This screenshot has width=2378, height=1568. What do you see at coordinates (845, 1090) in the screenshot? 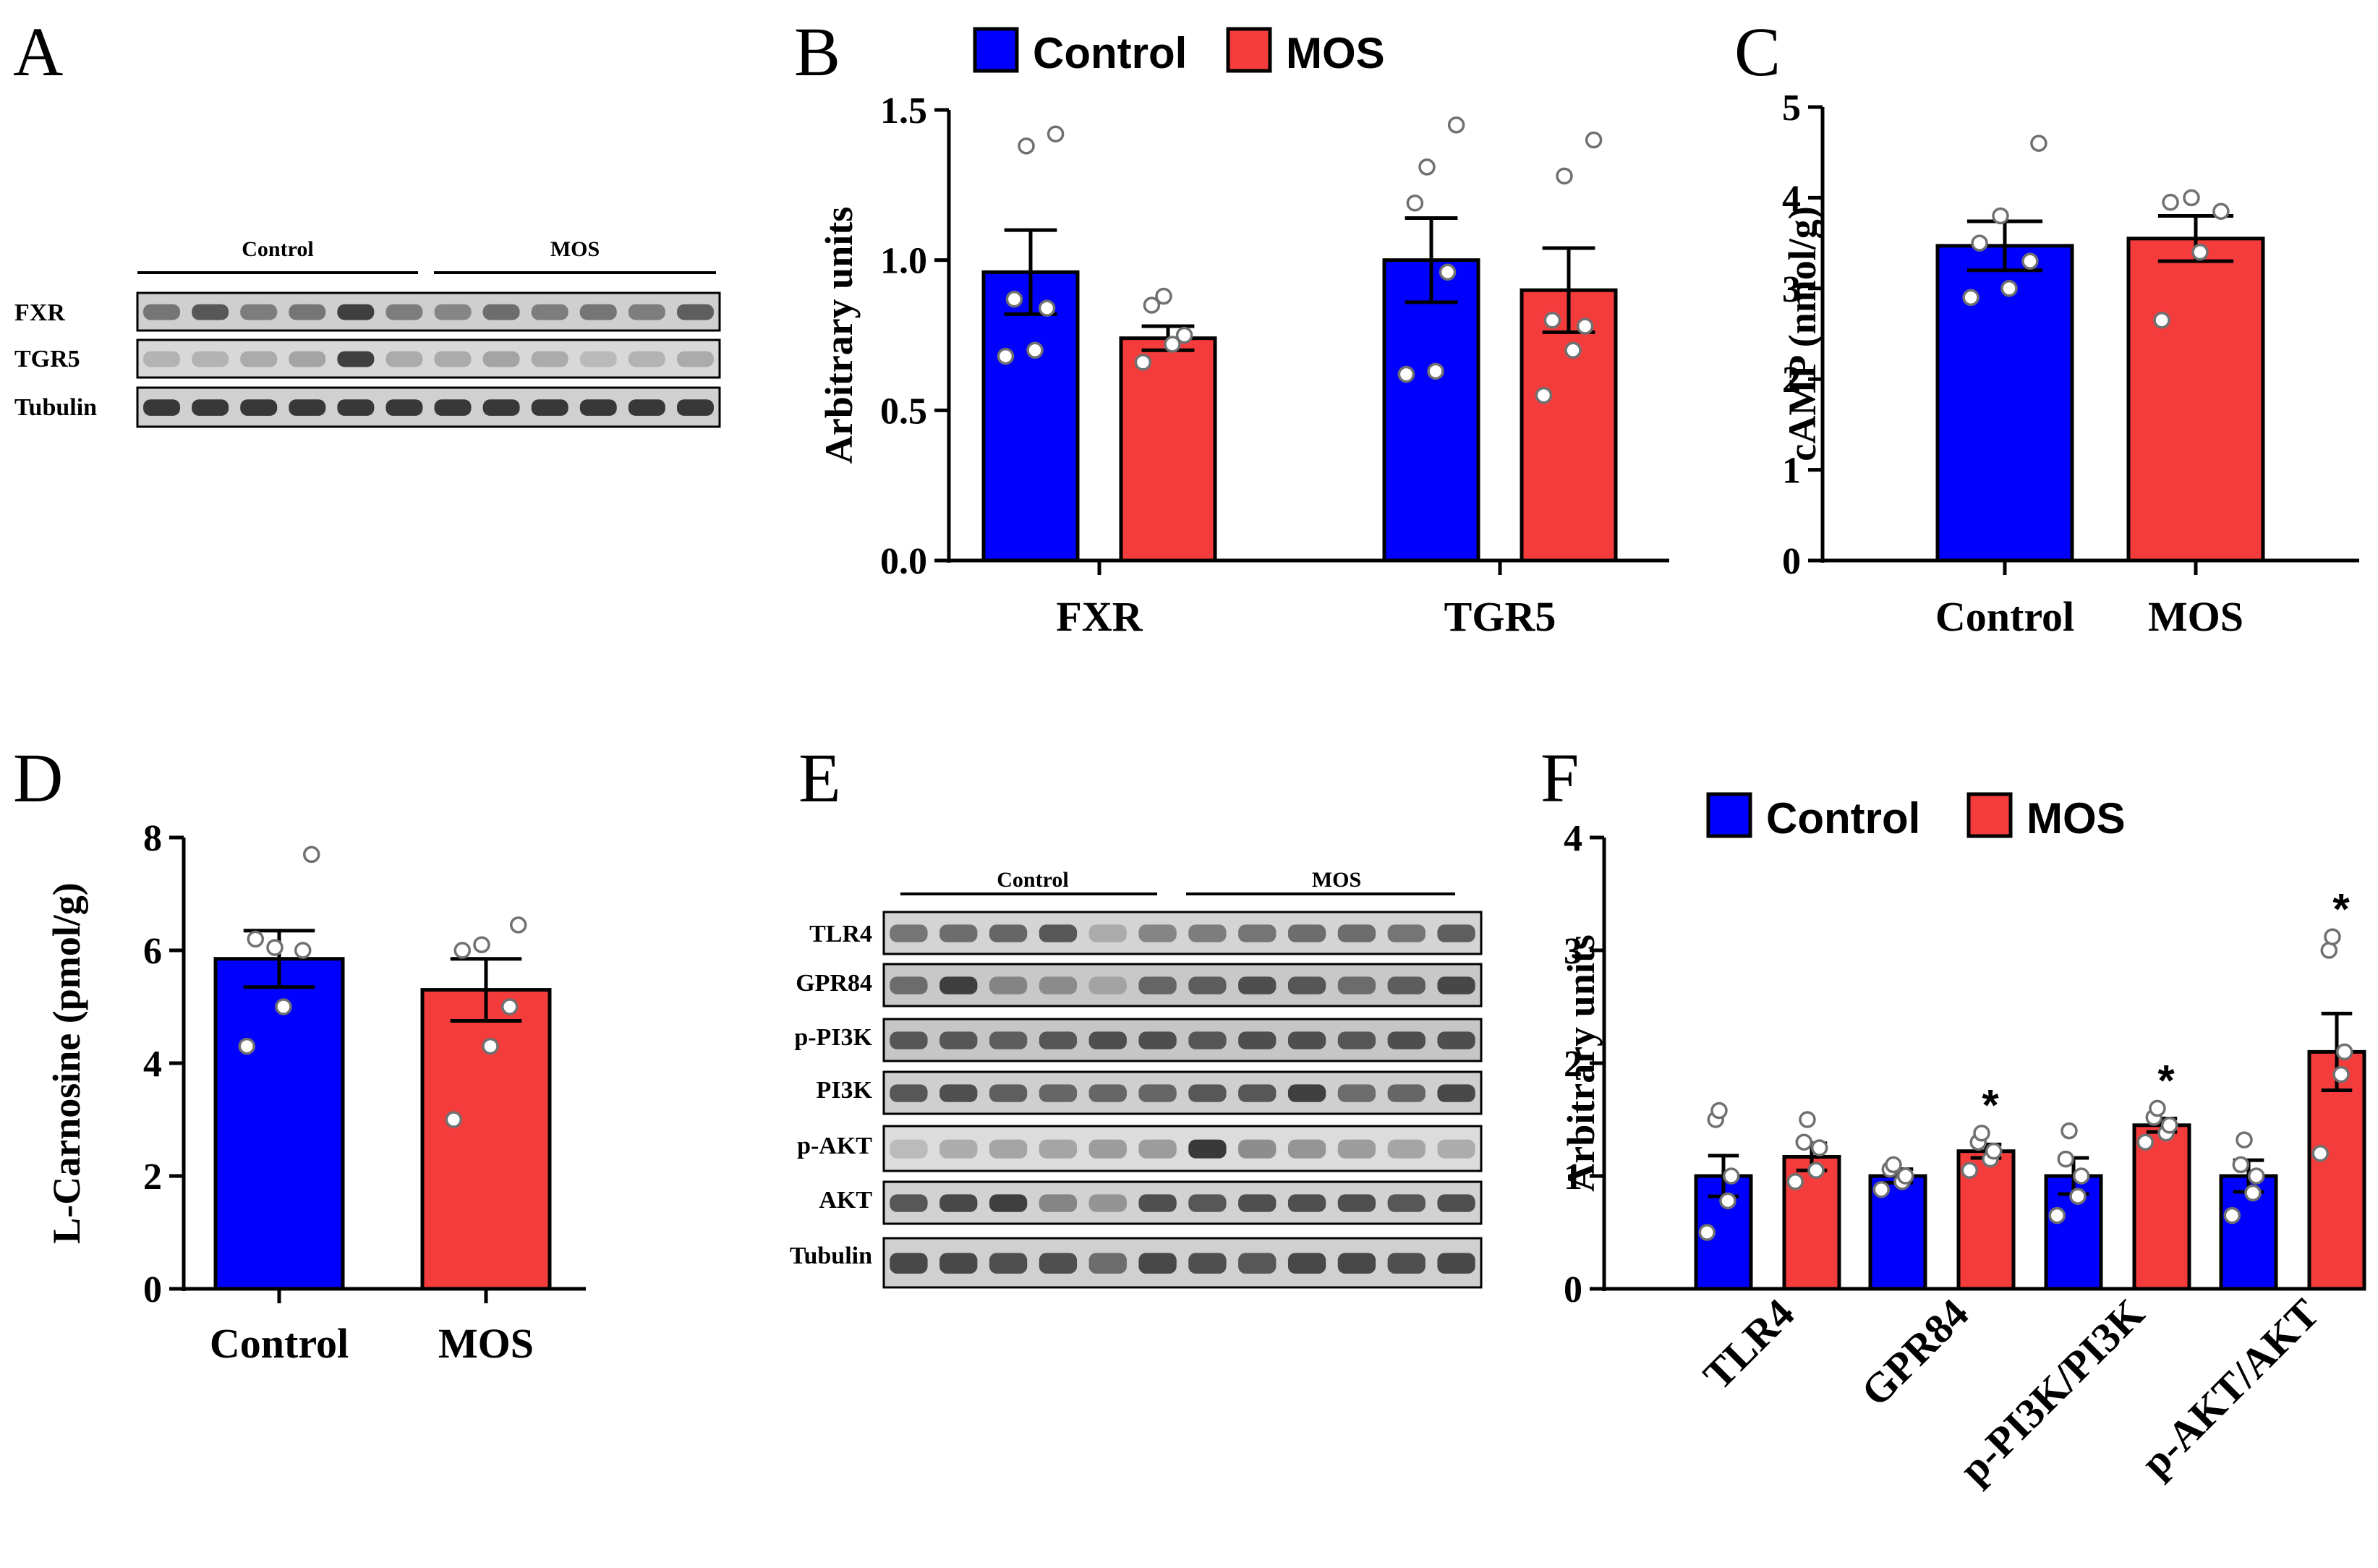
I see `blot-e-label-pi3k: PI3K` at bounding box center [845, 1090].